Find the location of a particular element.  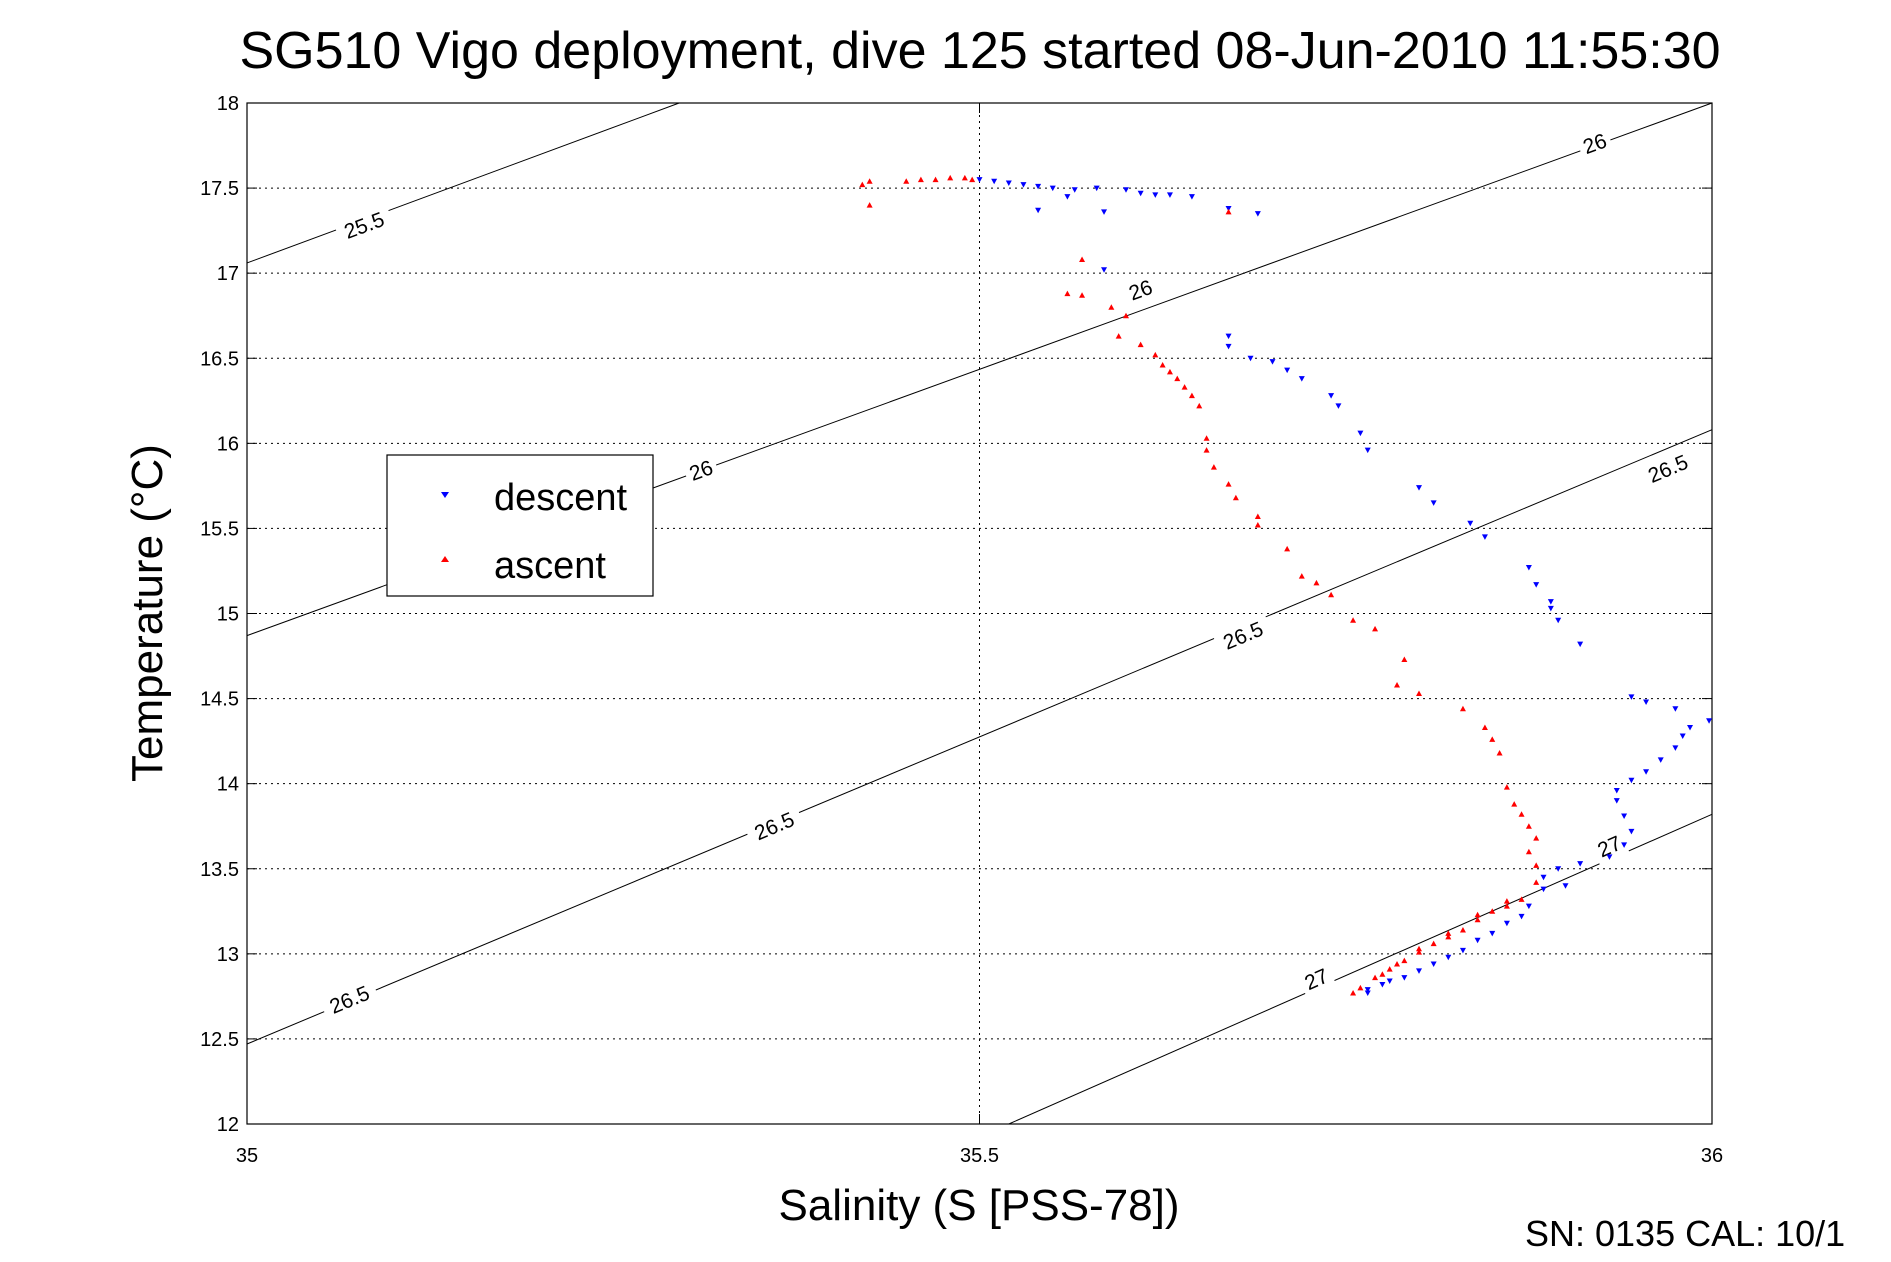

y-tick-label: 17.5 is located at coordinates (219, 189).